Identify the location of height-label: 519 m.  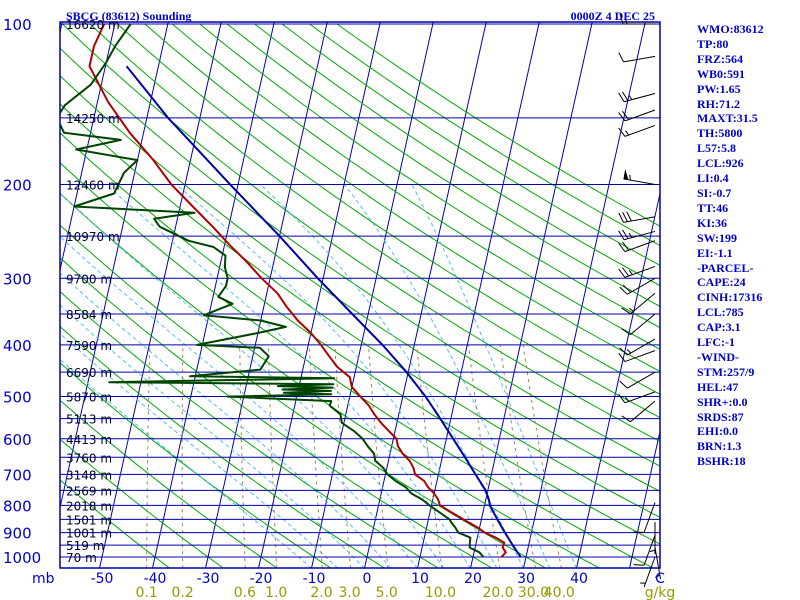
(85, 546).